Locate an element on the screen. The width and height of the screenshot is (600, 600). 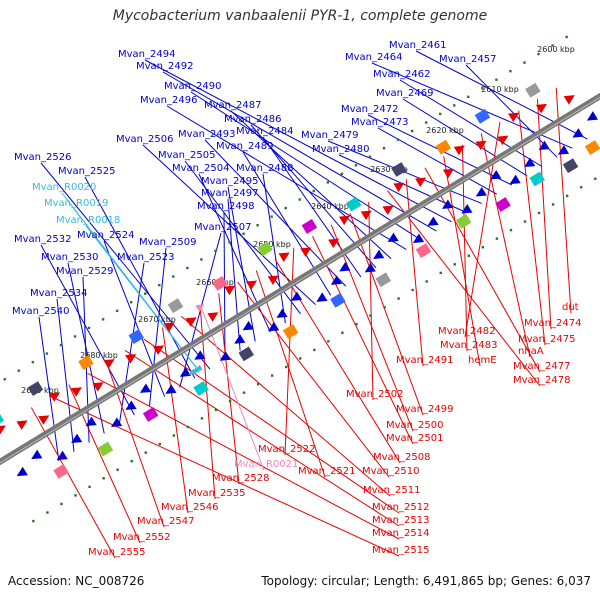
forward-gene-label: Mvan_2464 is located at coordinates (373, 57).